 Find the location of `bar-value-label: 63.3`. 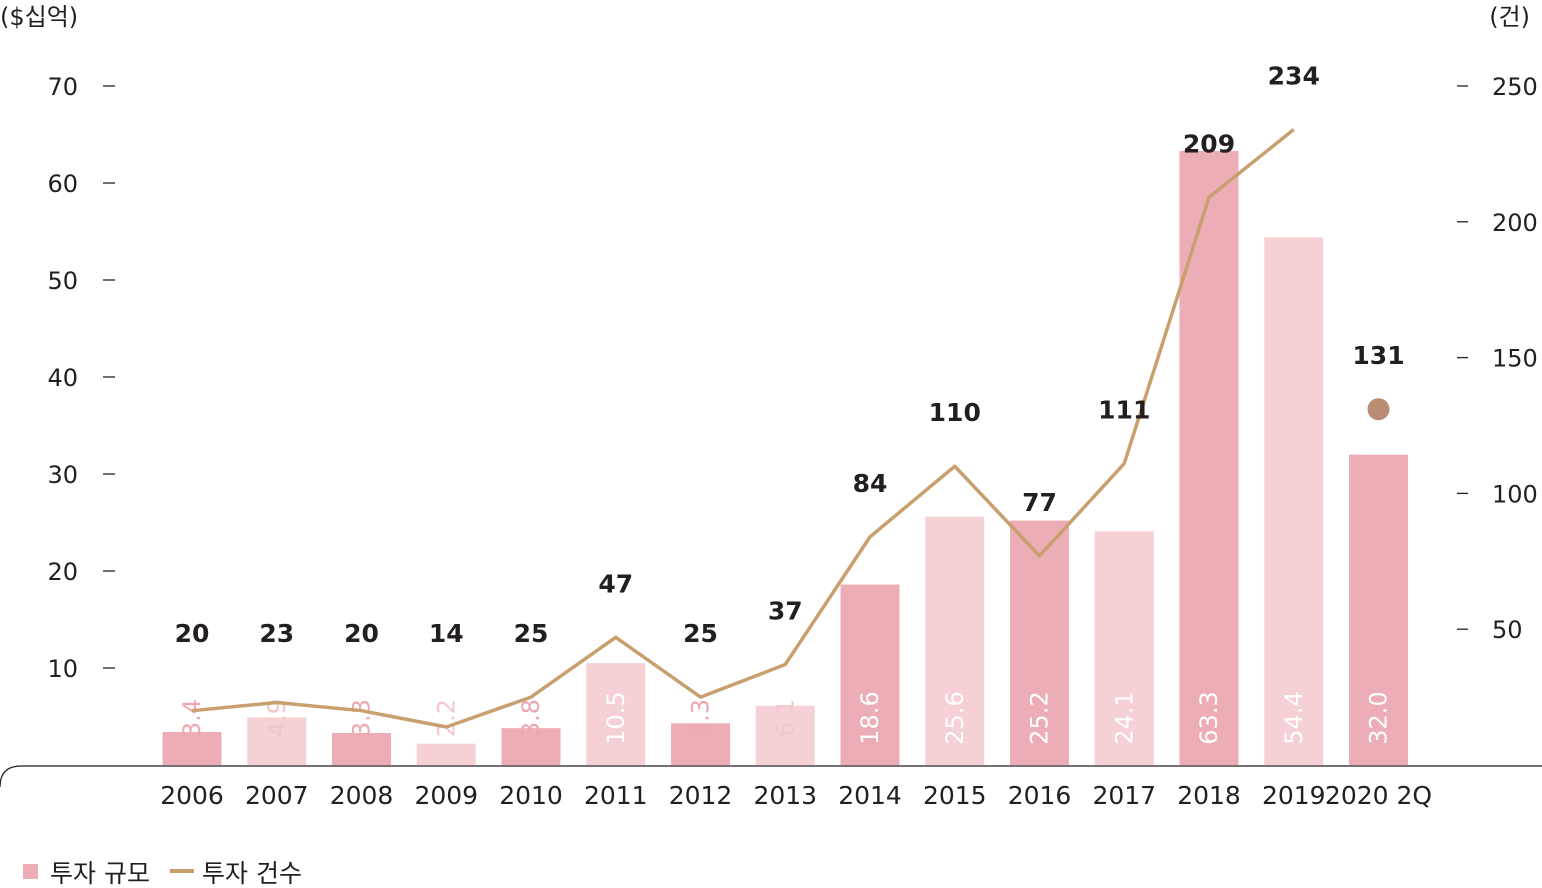

bar-value-label: 63.3 is located at coordinates (1209, 717).